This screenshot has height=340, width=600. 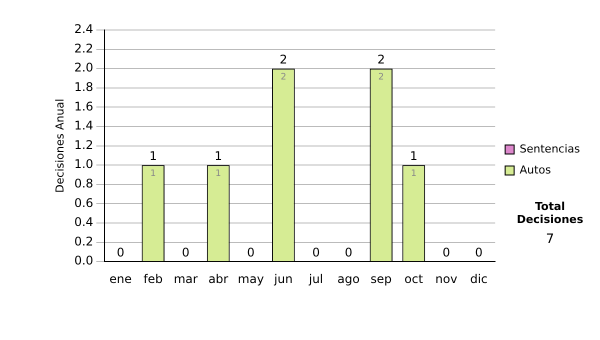 I want to click on y-tick-label: 0.2, so click(x=84, y=241).